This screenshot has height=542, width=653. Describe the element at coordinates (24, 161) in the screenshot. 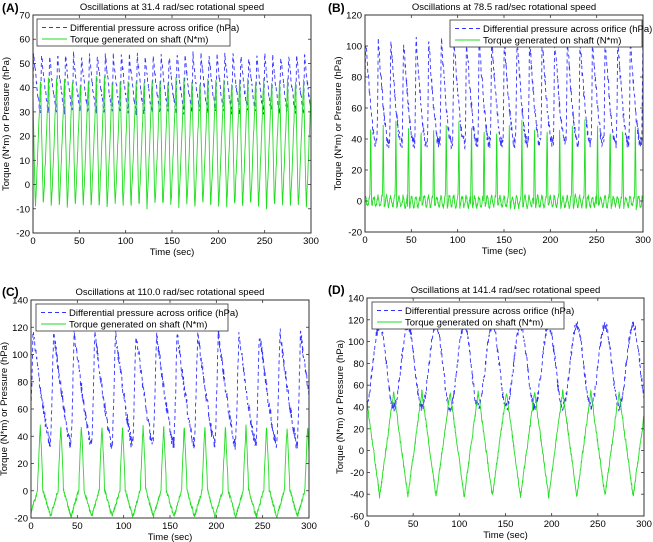

I see `y-tick-label: 10` at that location.